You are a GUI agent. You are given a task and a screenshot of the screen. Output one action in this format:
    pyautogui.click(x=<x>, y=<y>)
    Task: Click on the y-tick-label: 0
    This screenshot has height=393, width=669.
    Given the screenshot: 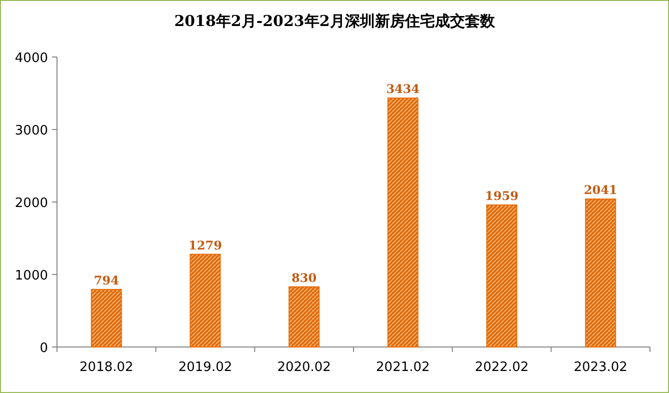 What is the action you would take?
    pyautogui.click(x=44, y=348)
    